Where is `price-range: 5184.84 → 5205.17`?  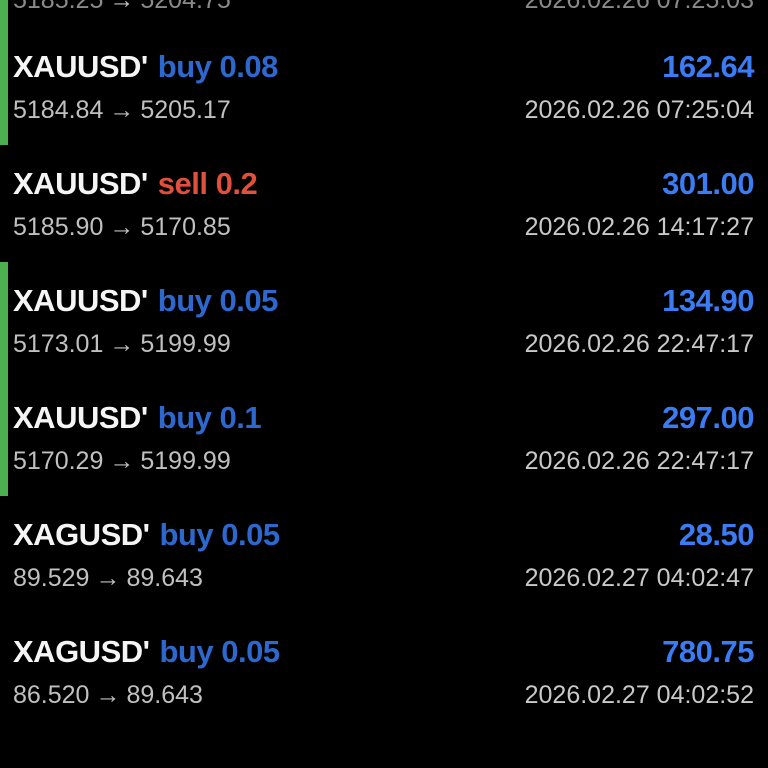 price-range: 5184.84 → 5205.17 is located at coordinates (122, 110).